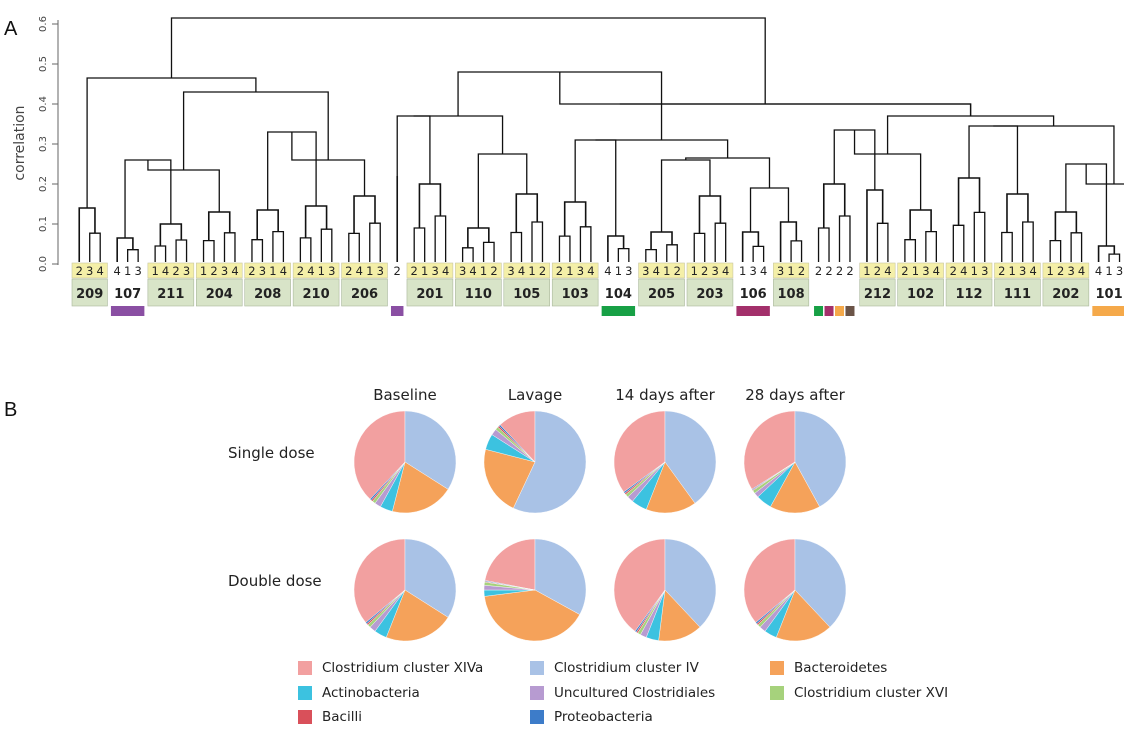  I want to click on group-label: 106, so click(753, 294).